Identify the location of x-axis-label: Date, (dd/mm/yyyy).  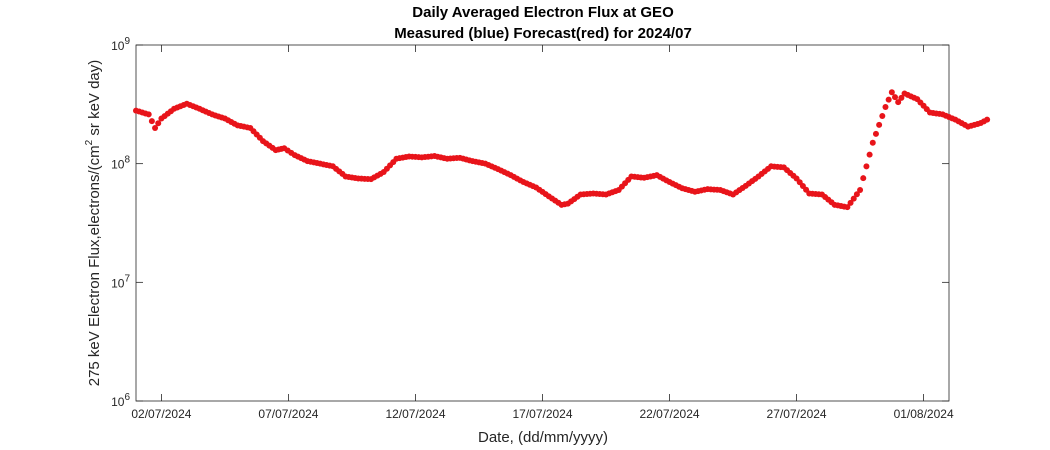
(543, 437).